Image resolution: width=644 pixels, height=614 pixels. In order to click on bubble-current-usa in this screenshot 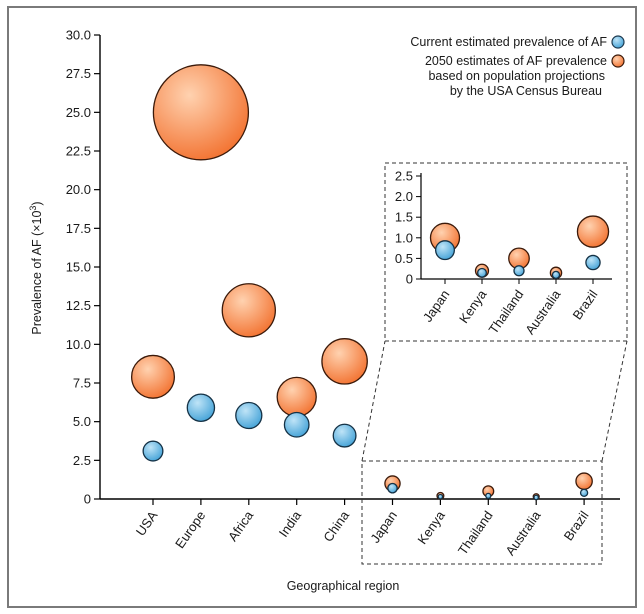, I will do `click(153, 451)`.